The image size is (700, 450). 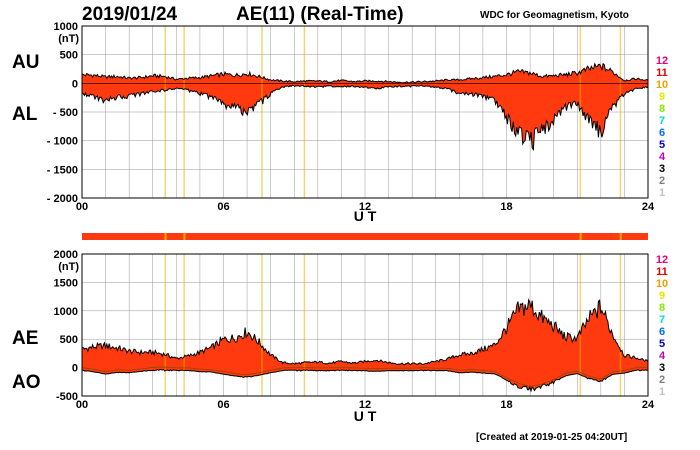 What do you see at coordinates (68, 39) in the screenshot?
I see `au-al-y-unit: (nT)` at bounding box center [68, 39].